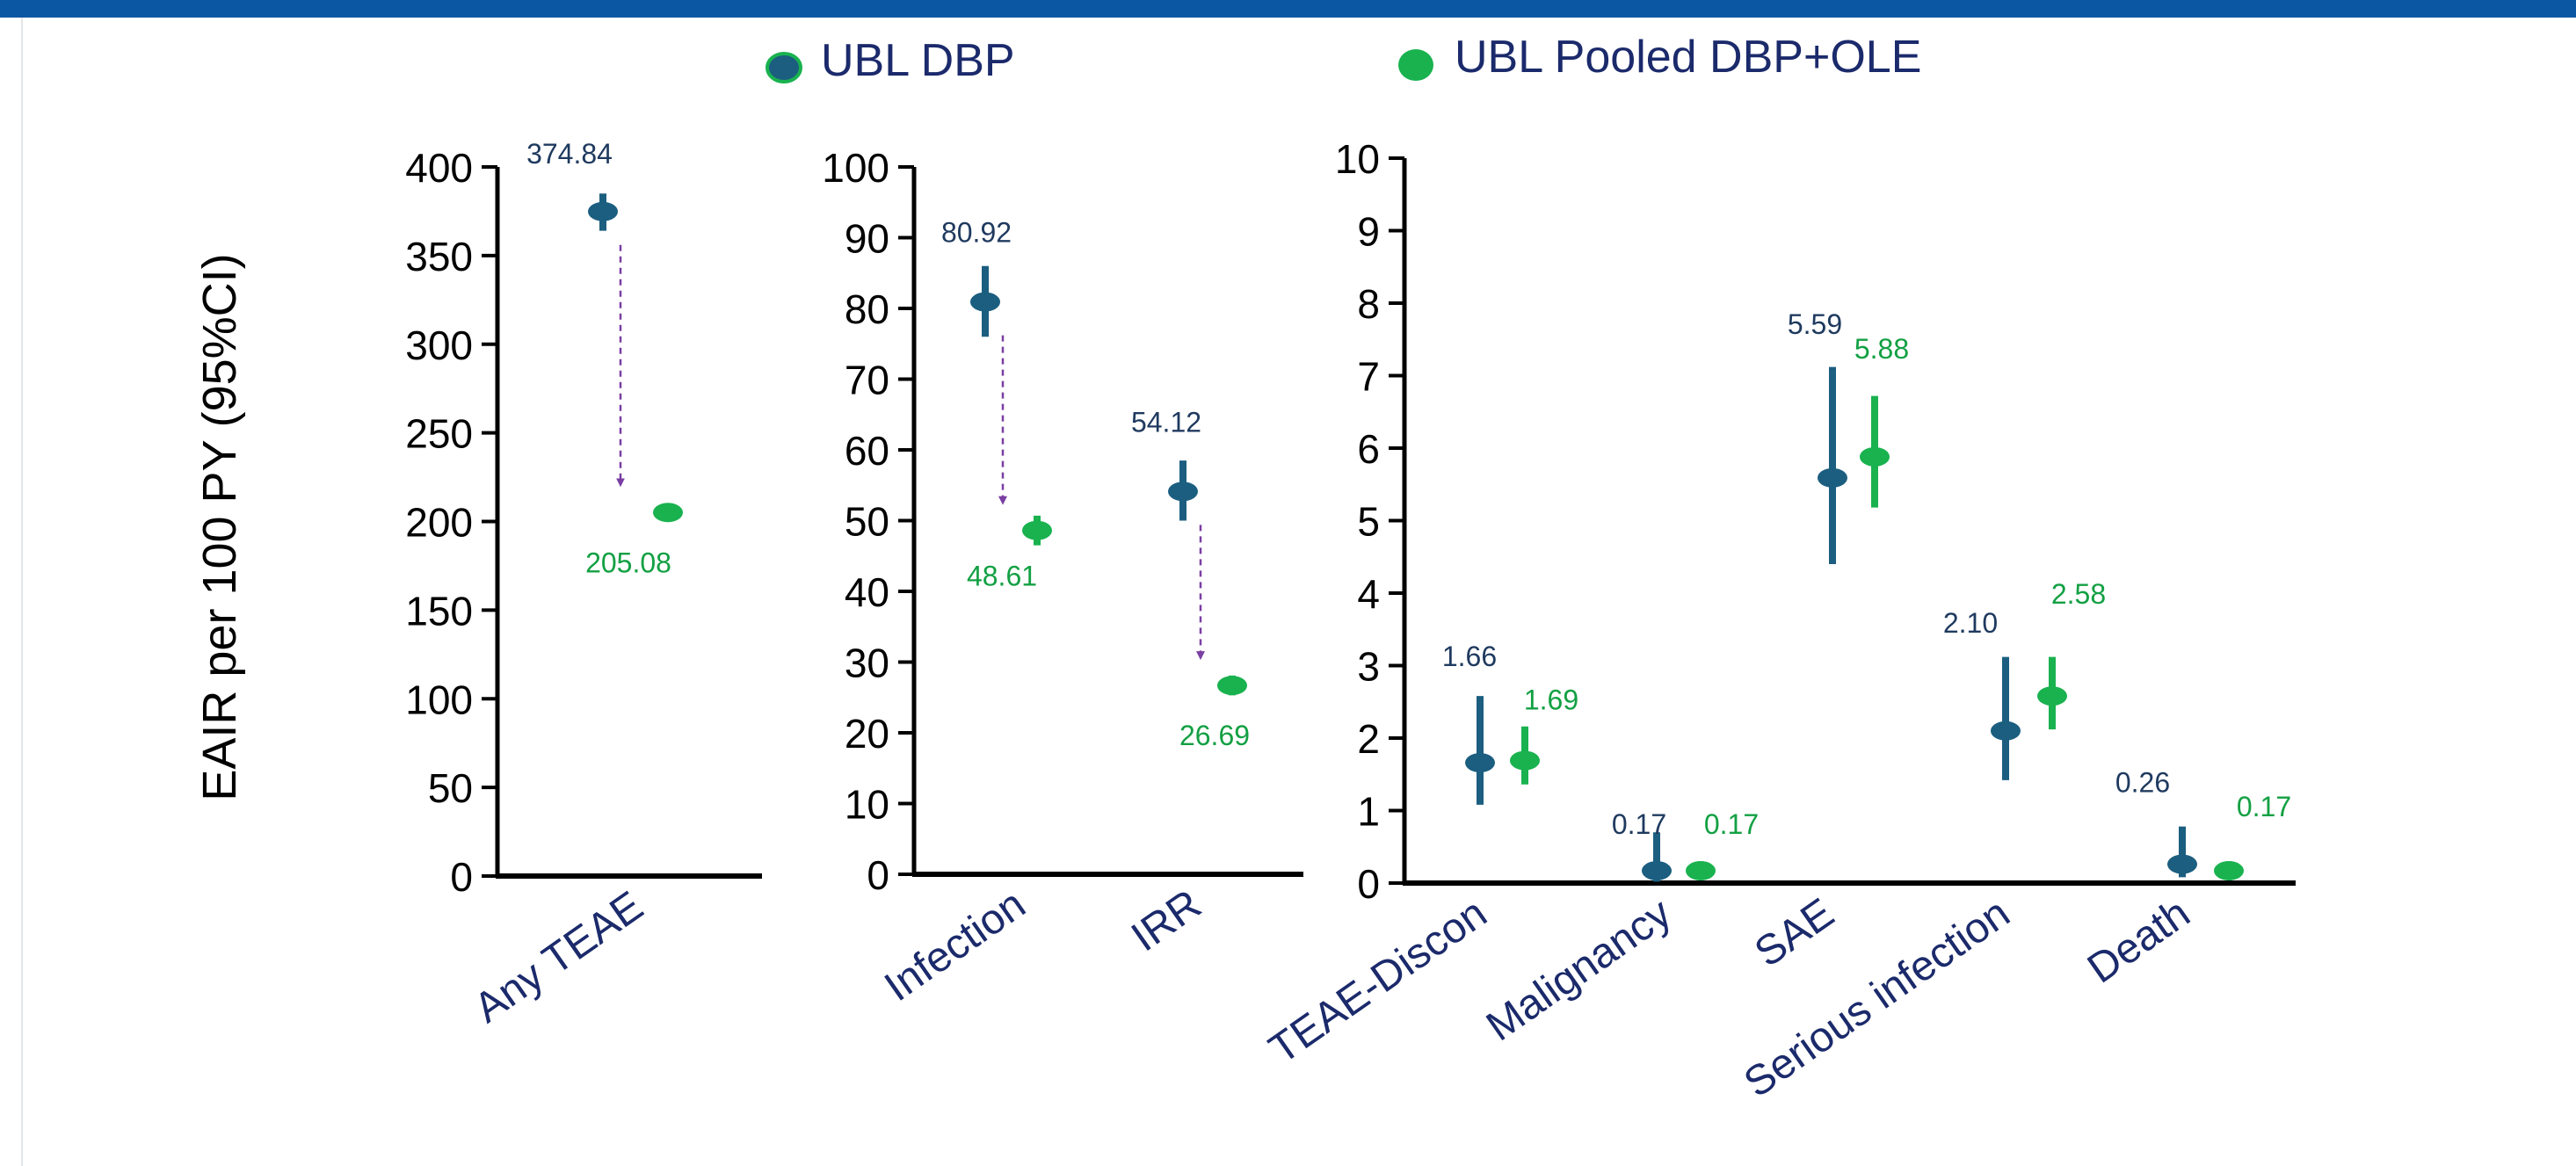  What do you see at coordinates (219, 526) in the screenshot?
I see `y-axis-title: EAIR per 100 PY (95%CI)` at bounding box center [219, 526].